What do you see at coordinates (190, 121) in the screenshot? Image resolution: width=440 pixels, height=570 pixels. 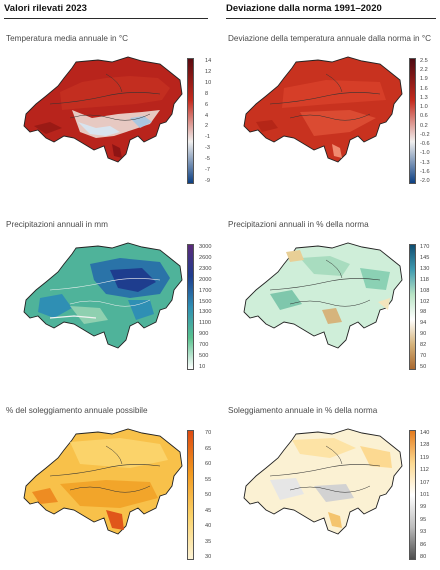 I see `colorbar-annual-temperature` at bounding box center [190, 121].